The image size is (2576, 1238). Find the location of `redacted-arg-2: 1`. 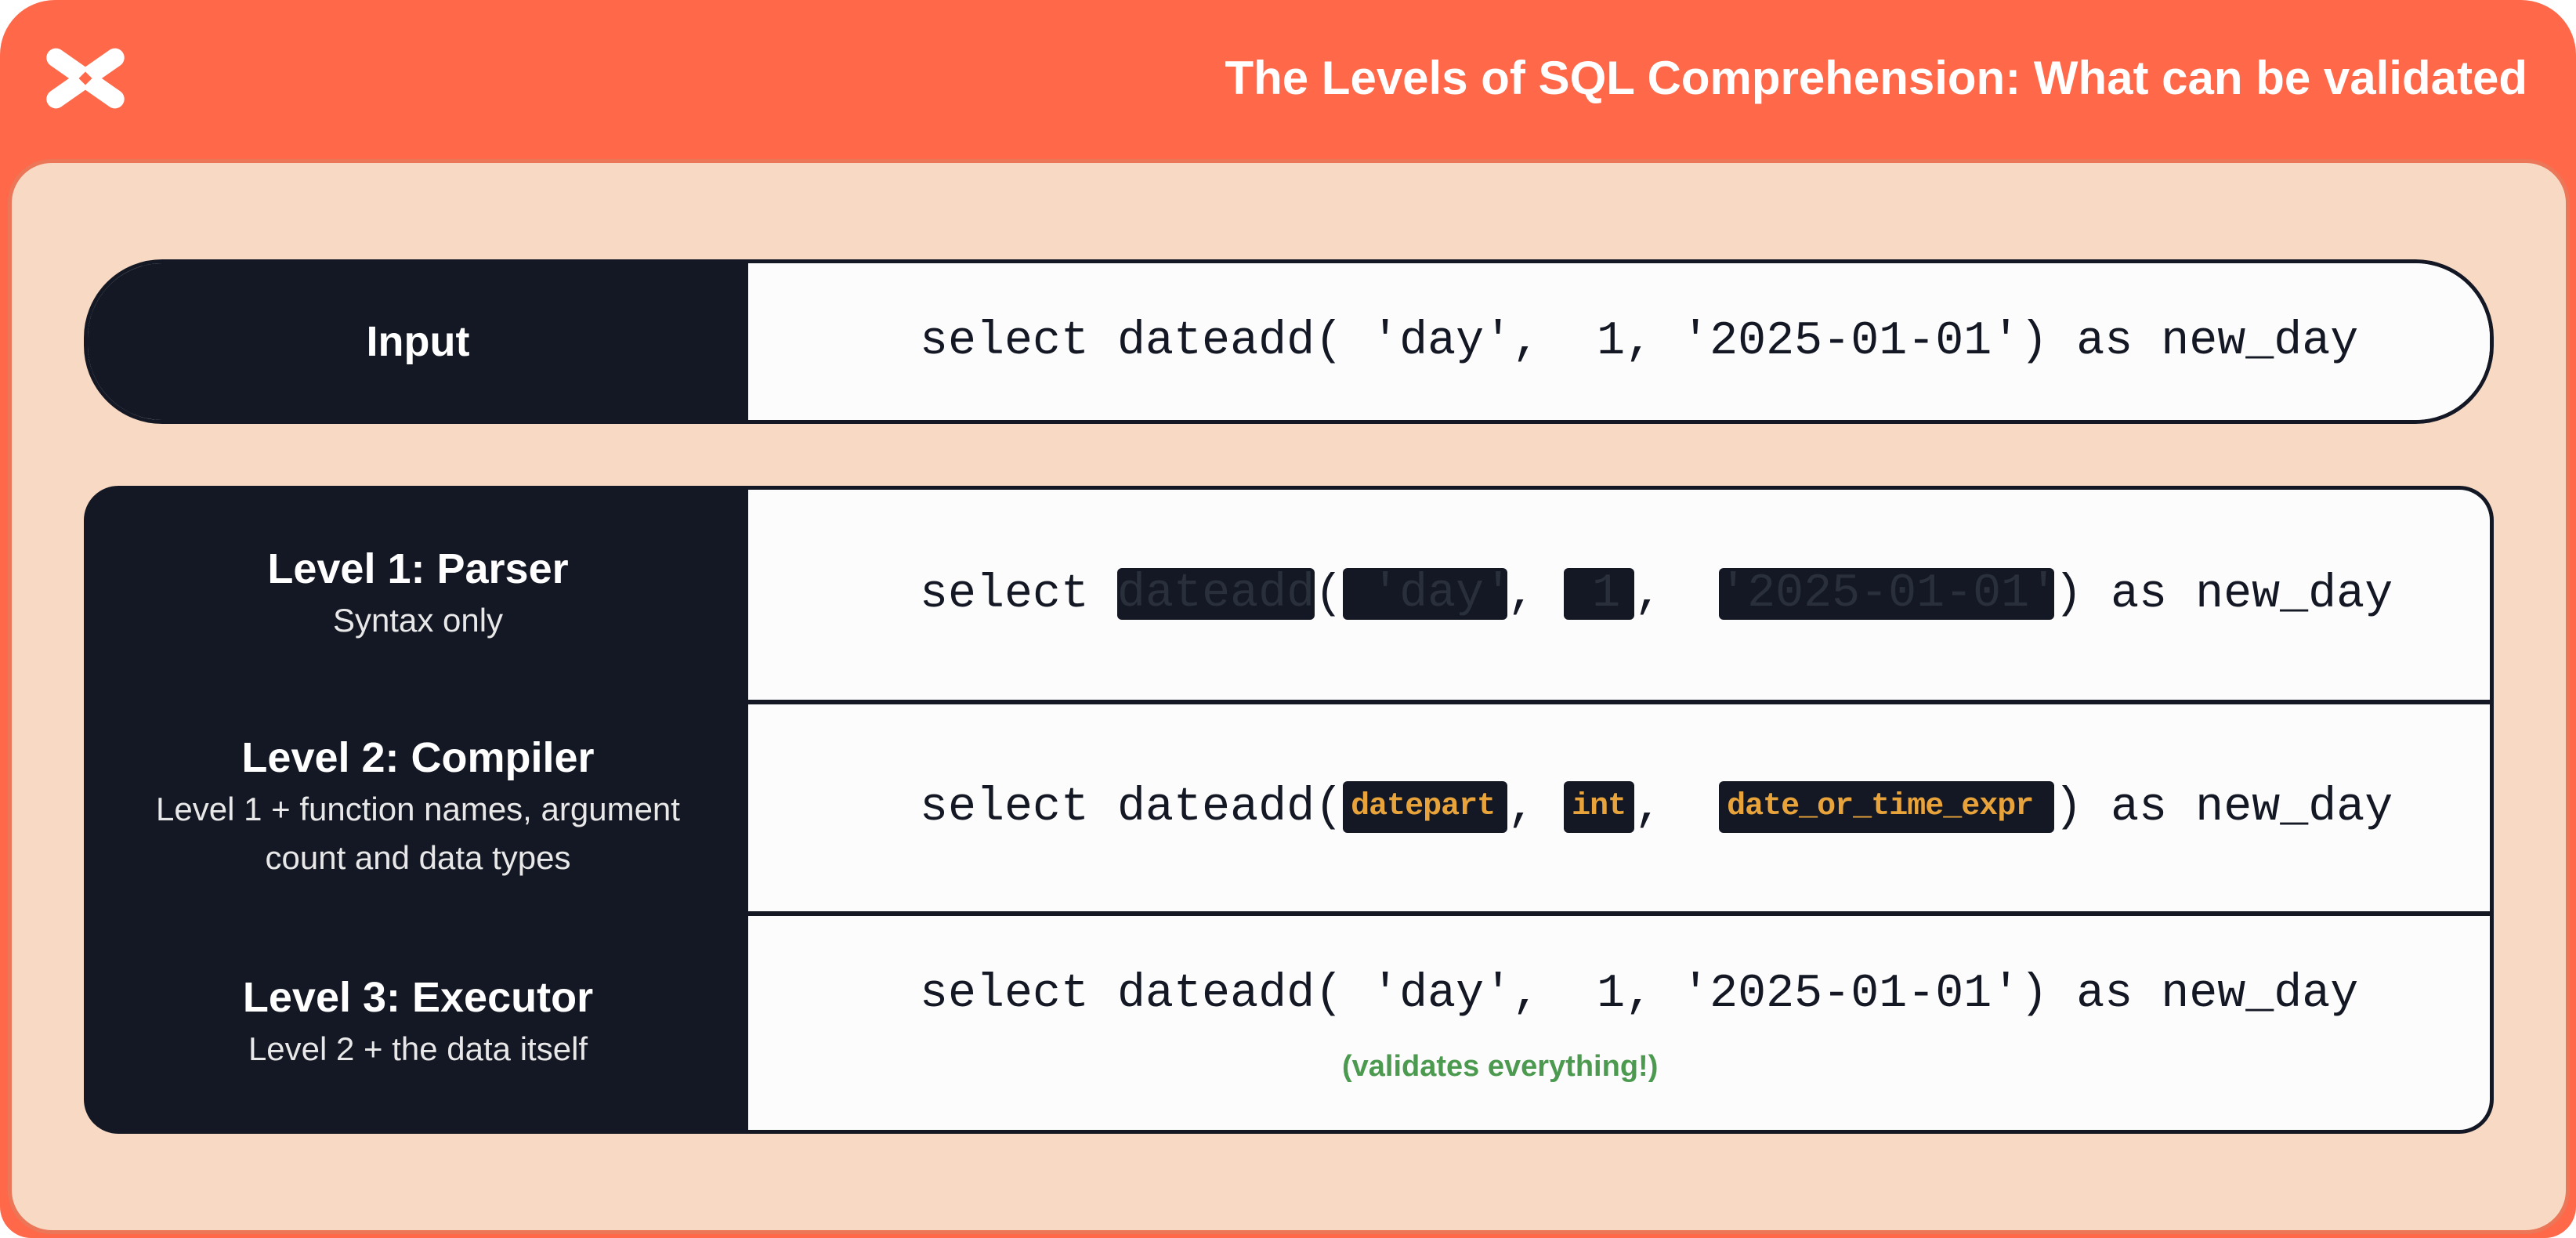

redacted-arg-2: 1 is located at coordinates (1599, 594).